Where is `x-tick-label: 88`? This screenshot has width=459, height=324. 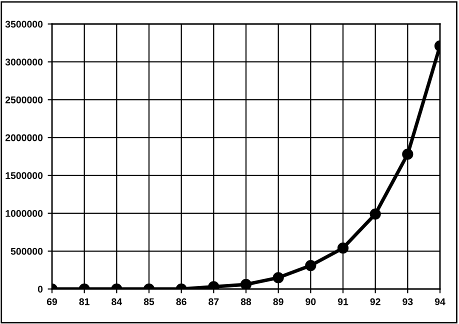
x-tick-label: 88 is located at coordinates (246, 302).